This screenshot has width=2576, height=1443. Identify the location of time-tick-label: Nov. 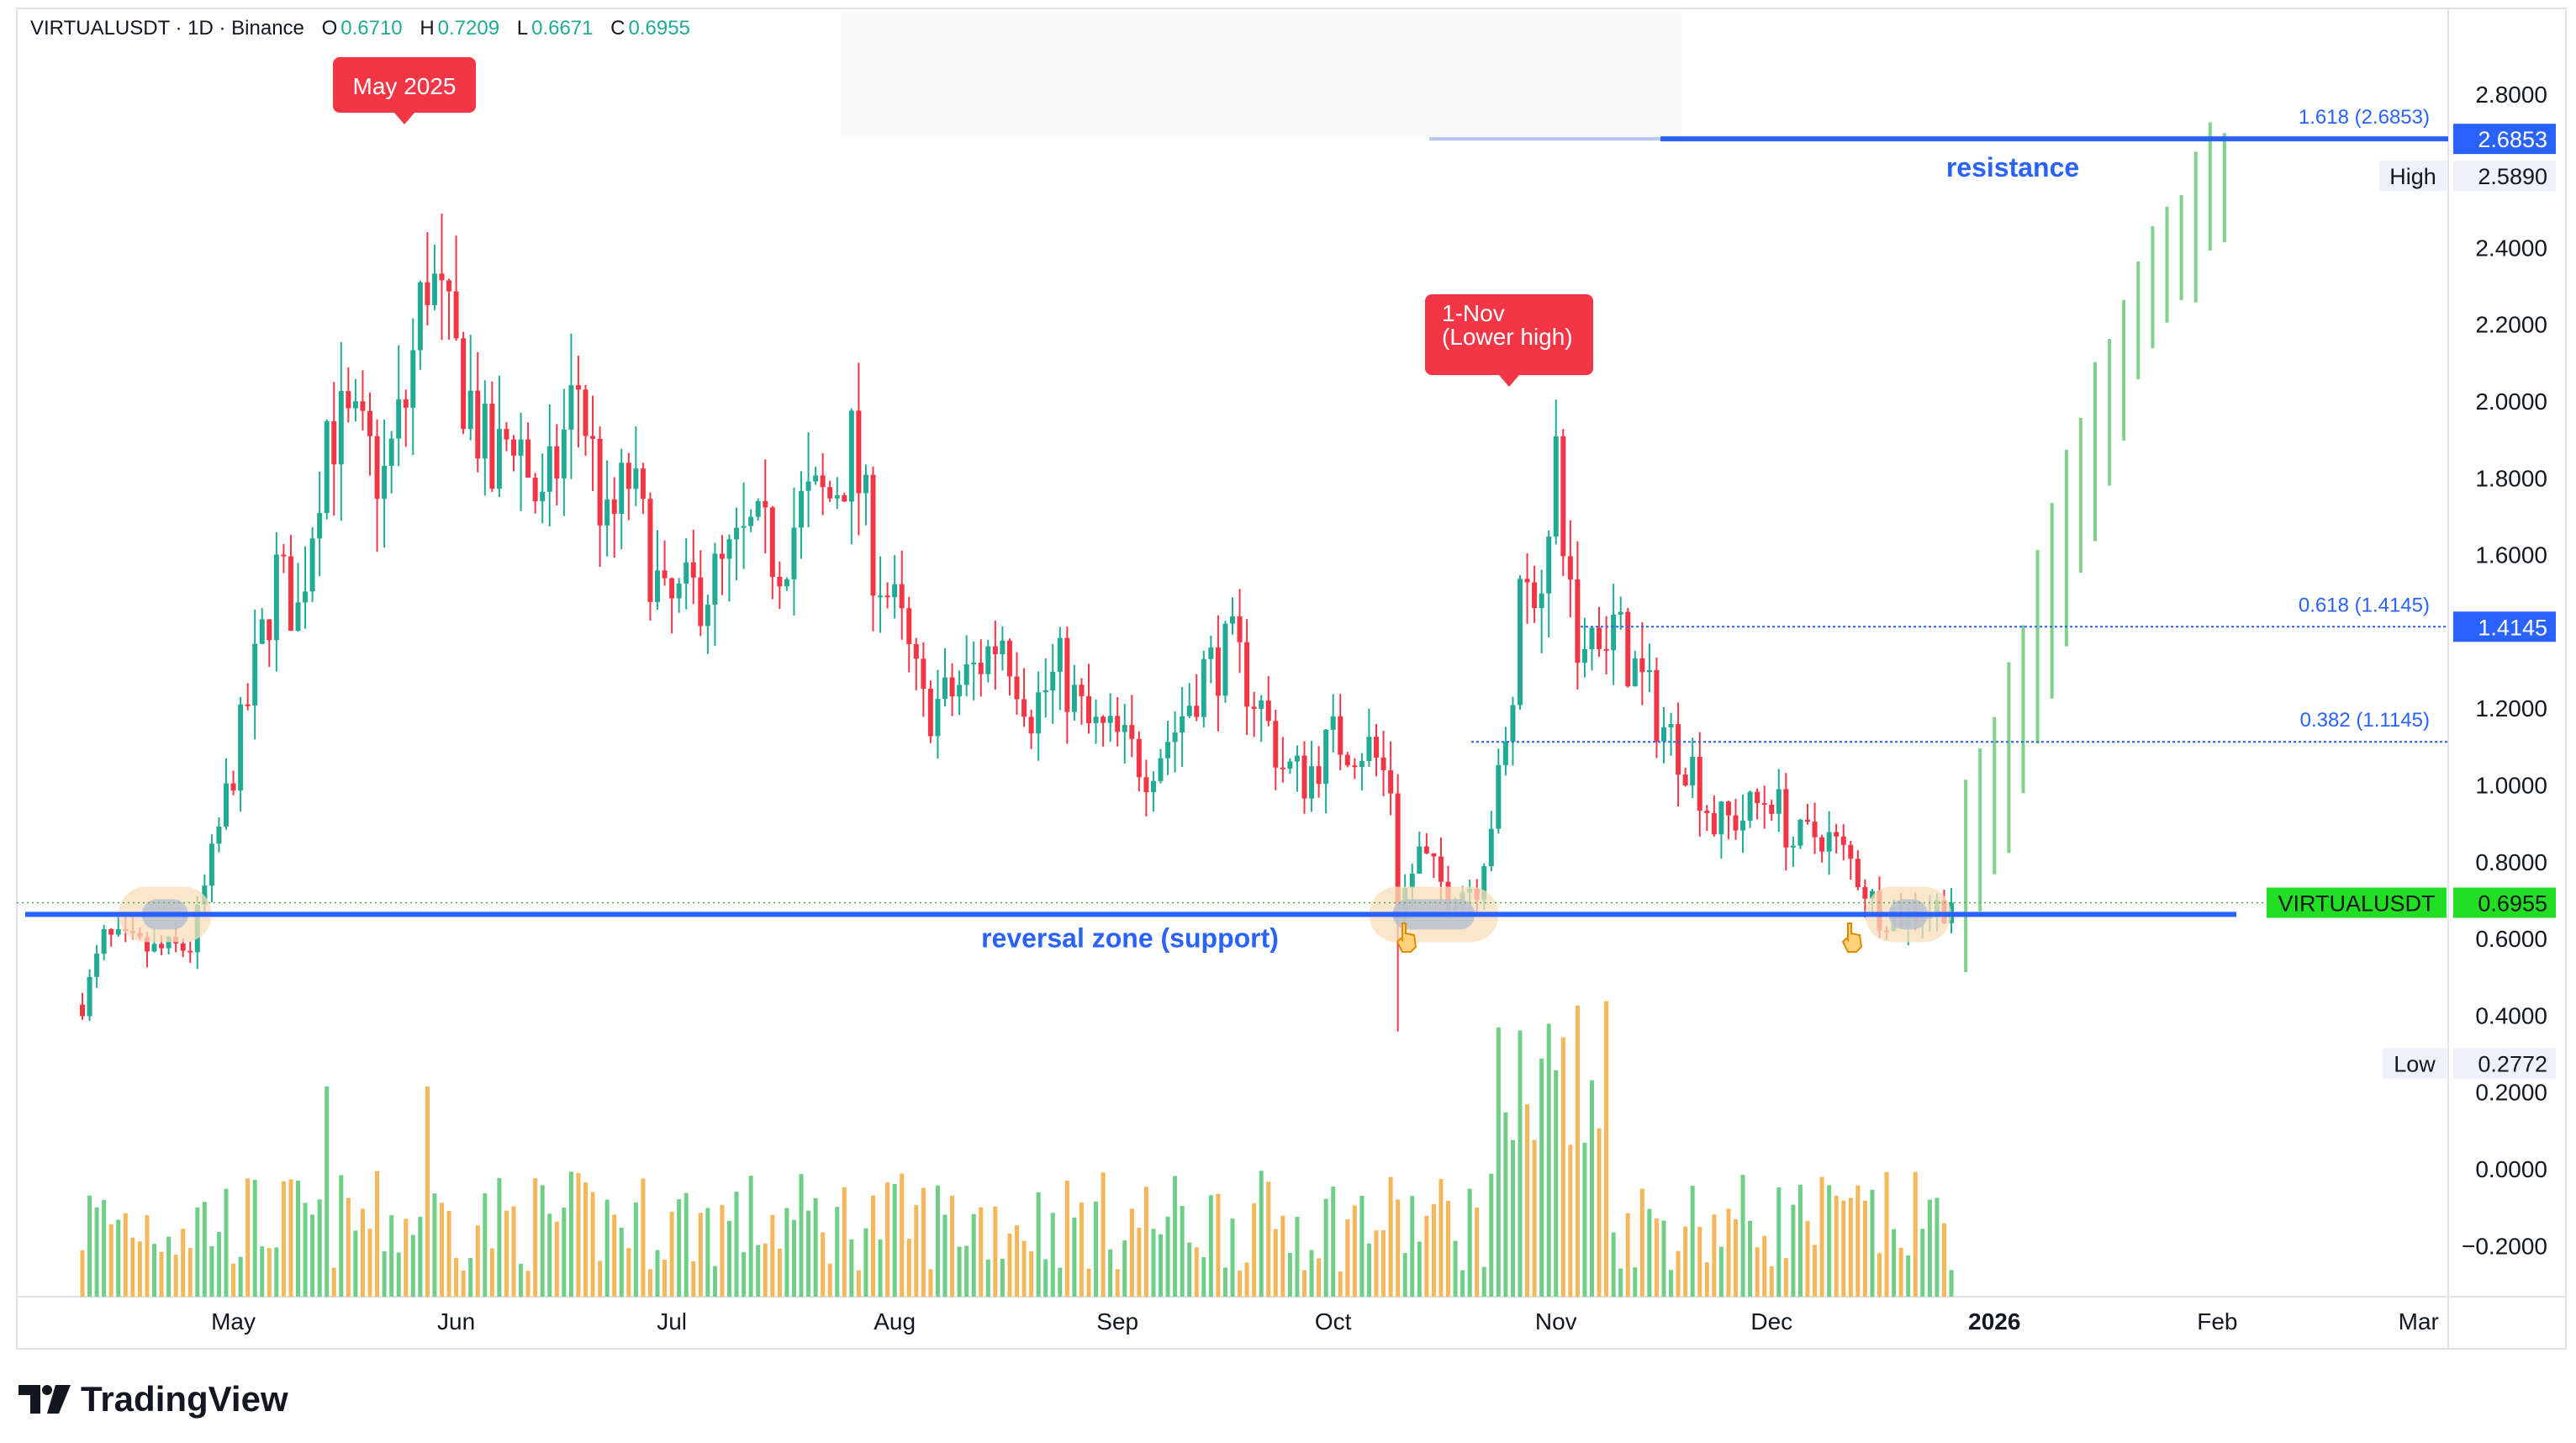
(1556, 1321).